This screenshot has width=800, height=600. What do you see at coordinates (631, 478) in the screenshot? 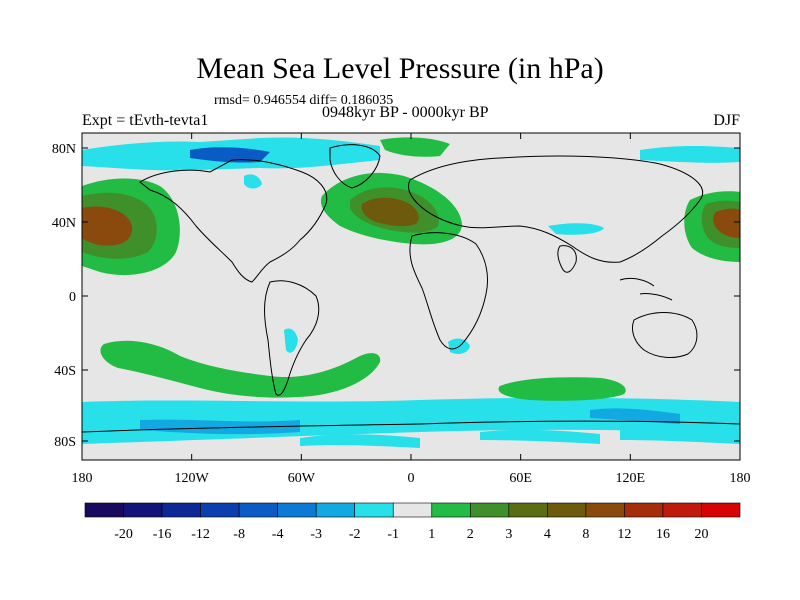
I see `lon-label: 120E` at bounding box center [631, 478].